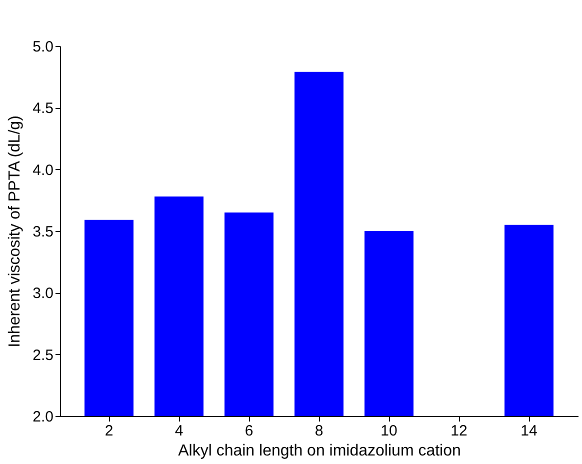 The image size is (582, 464). I want to click on x-tick-label: 4, so click(179, 431).